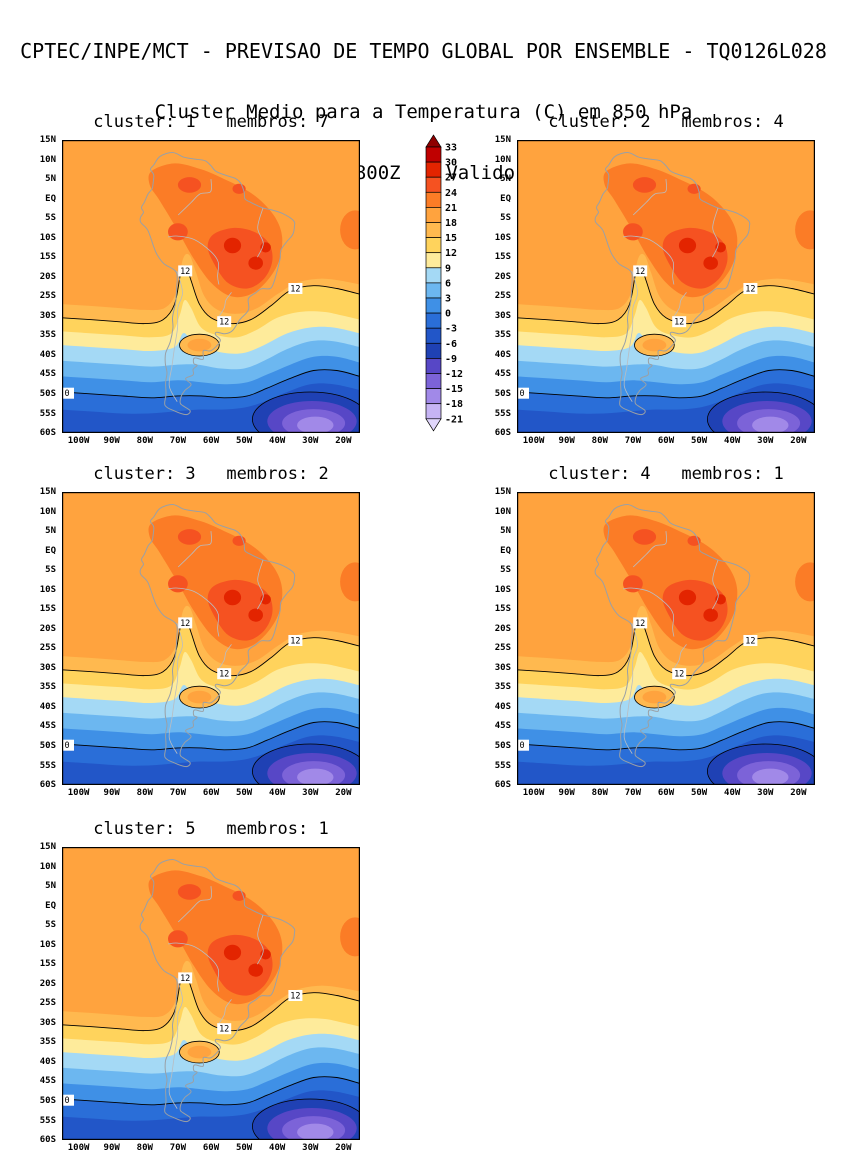  Describe the element at coordinates (306, 1119) in the screenshot. I see `contour-line` at that location.